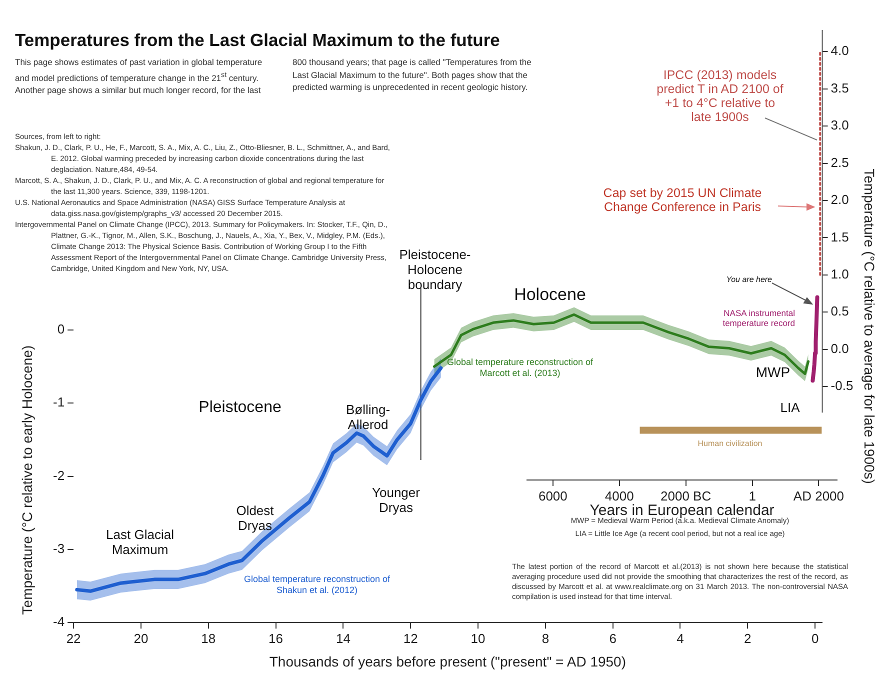  Describe the element at coordinates (140, 542) in the screenshot. I see `annotation: Last Glacial Maximum` at that location.